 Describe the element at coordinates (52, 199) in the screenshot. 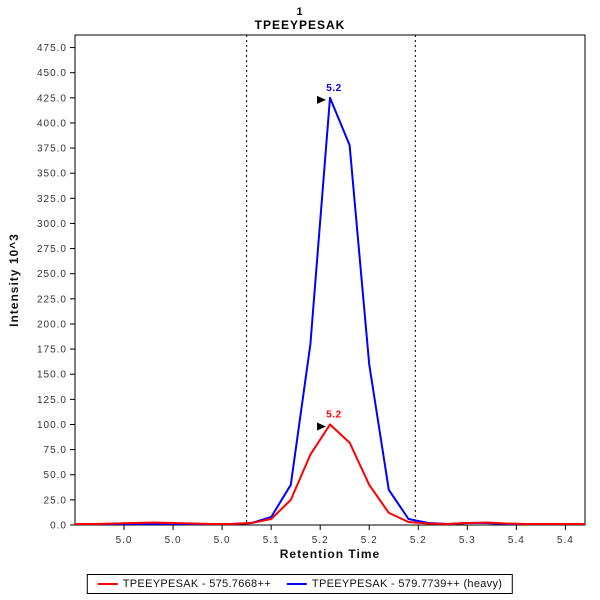

I see `y-tick-label: 325.0` at that location.